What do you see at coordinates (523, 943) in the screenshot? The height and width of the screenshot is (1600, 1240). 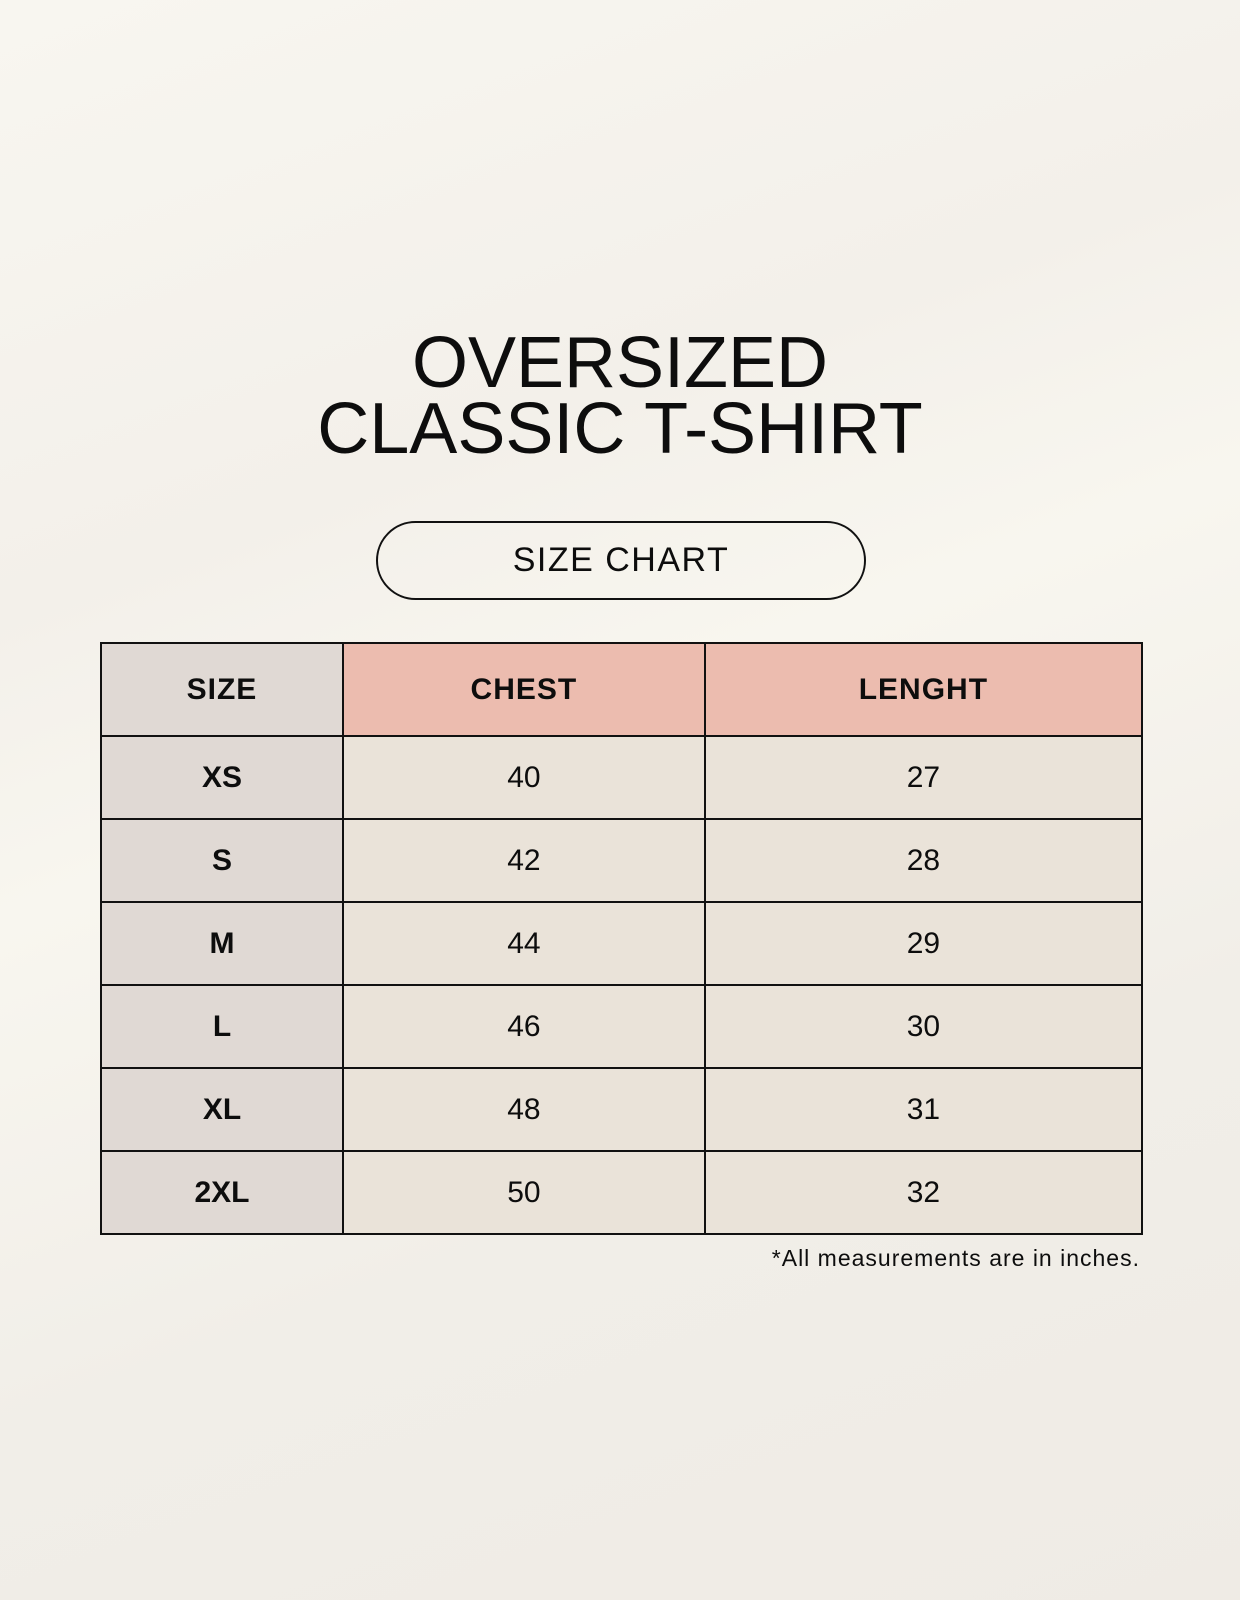 I see `chest-cell: 44` at bounding box center [523, 943].